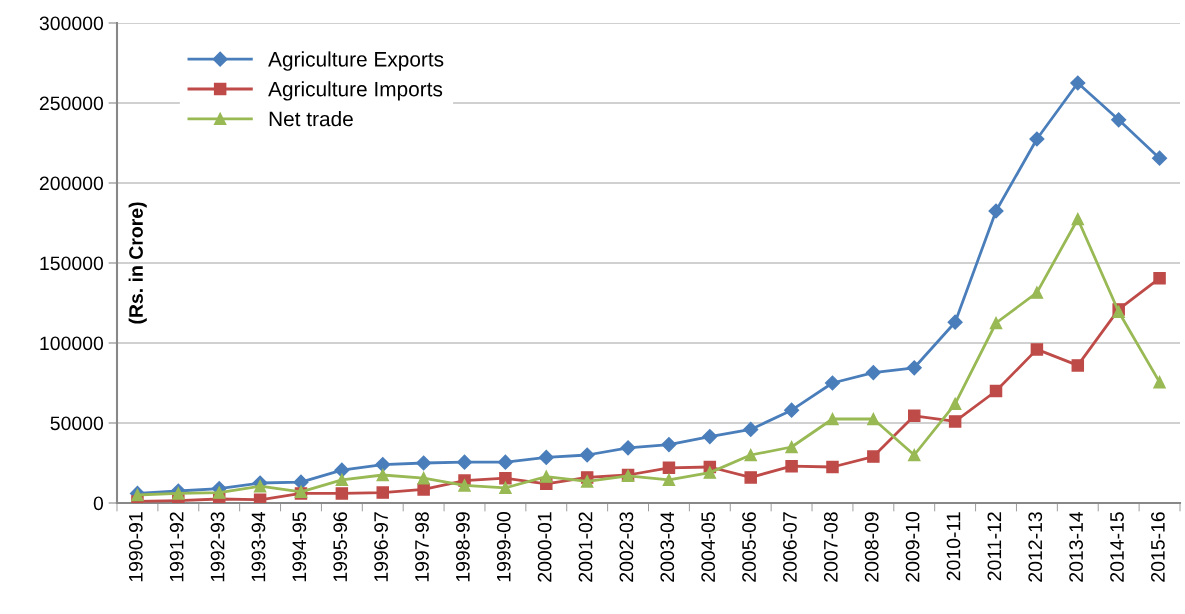  Describe the element at coordinates (71, 183) in the screenshot. I see `y-tick-label: 200000` at that location.